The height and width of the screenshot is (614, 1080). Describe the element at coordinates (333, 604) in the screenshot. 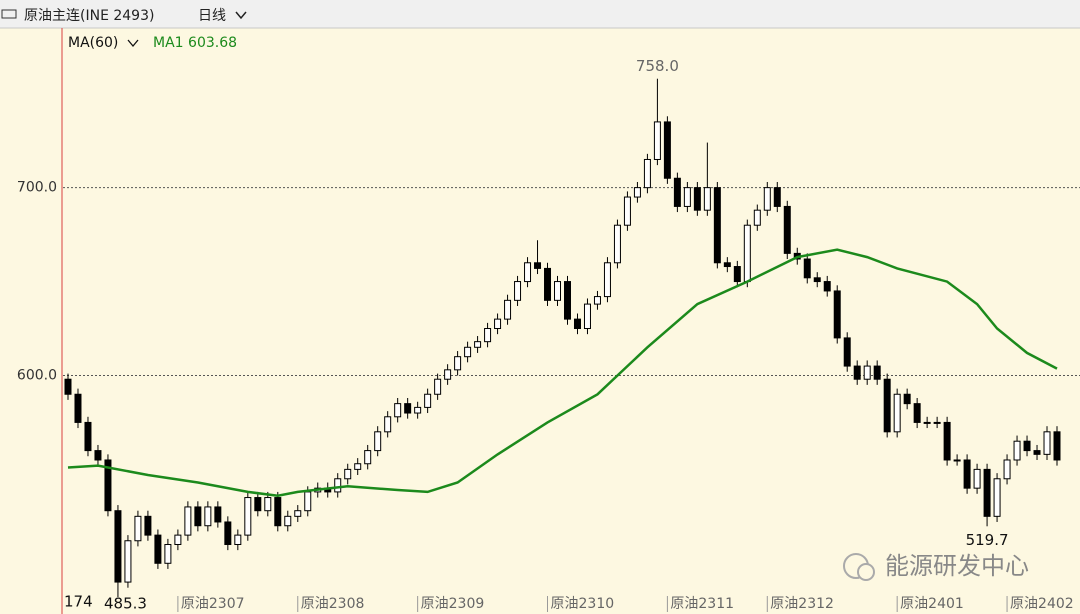

I see `x-tick-label: 原油2308` at that location.